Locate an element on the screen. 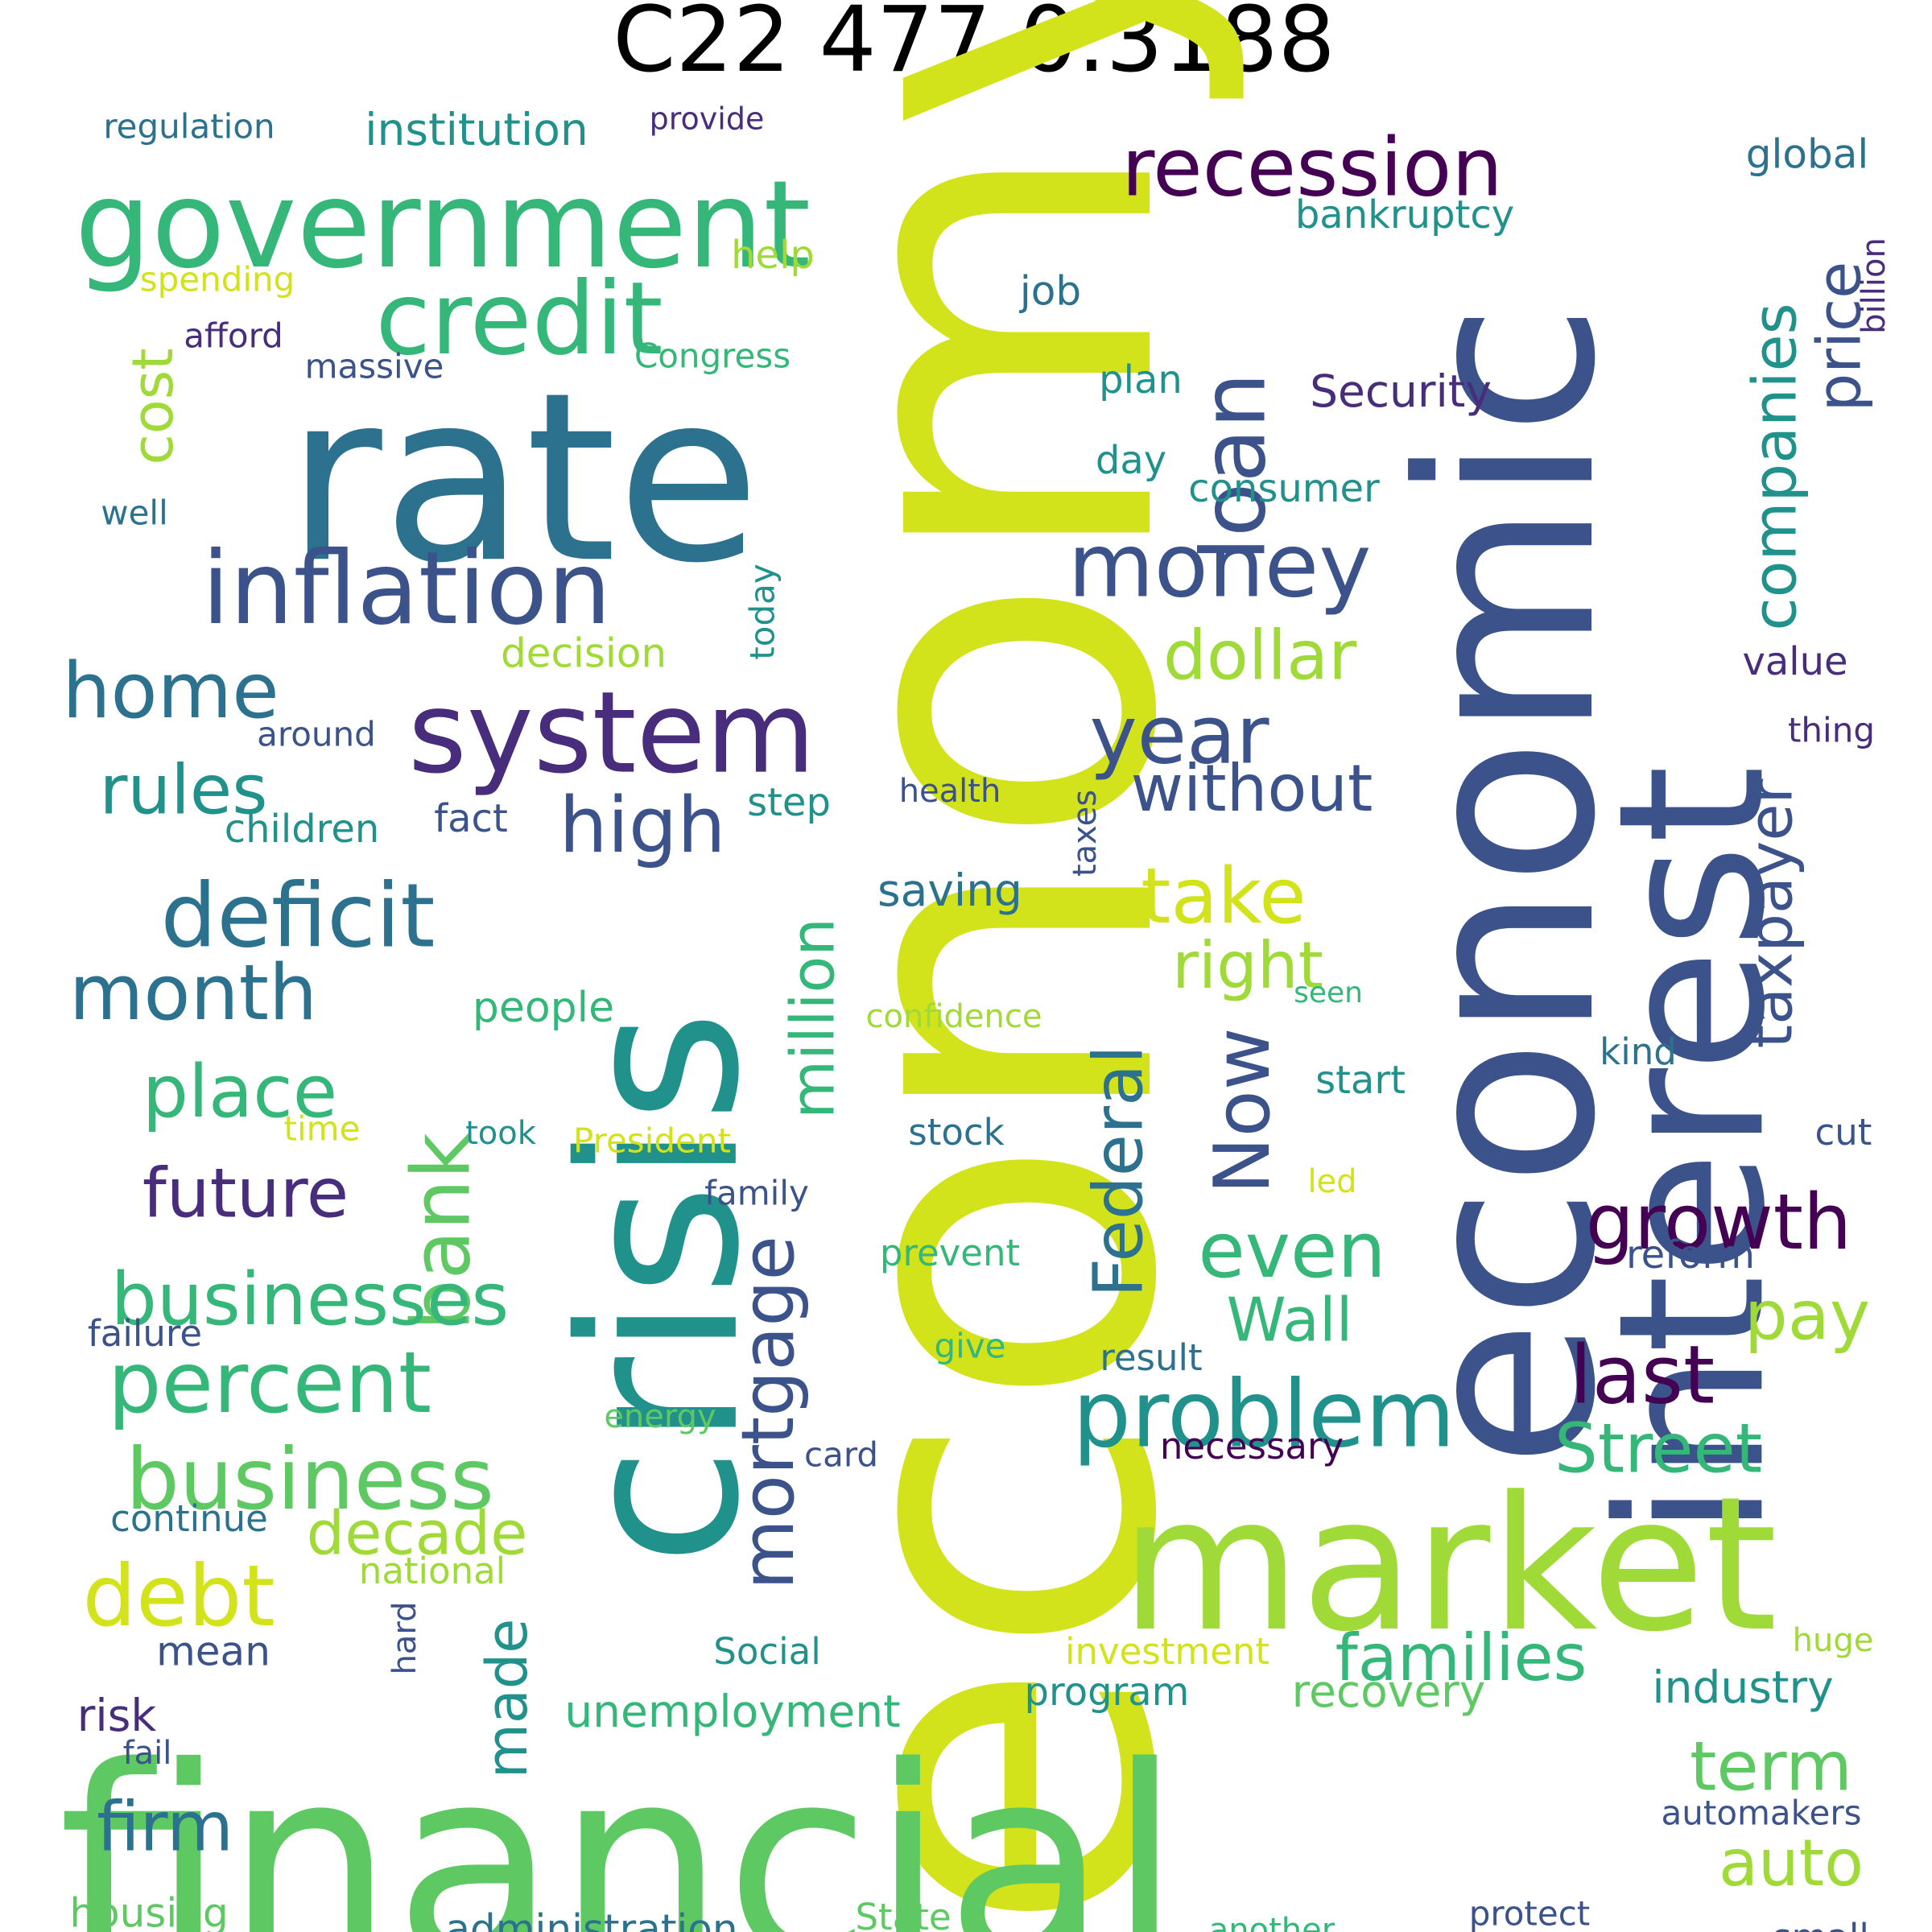 The height and width of the screenshot is (1932, 1932). word-result: result is located at coordinates (1151, 1357).